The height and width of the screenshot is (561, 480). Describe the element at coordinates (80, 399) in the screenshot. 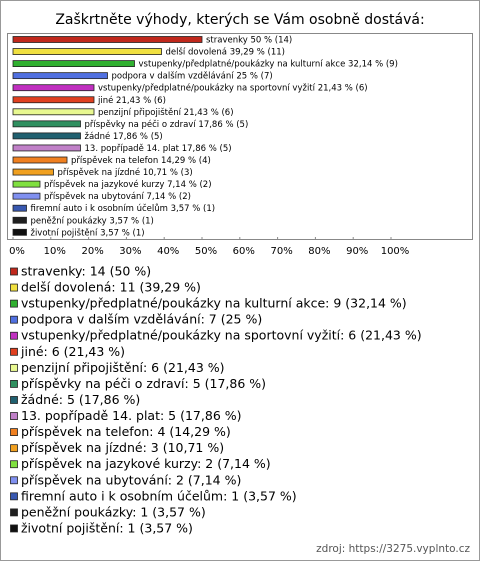

I see `legend-label: žádné: 5 (17,86 %)` at that location.